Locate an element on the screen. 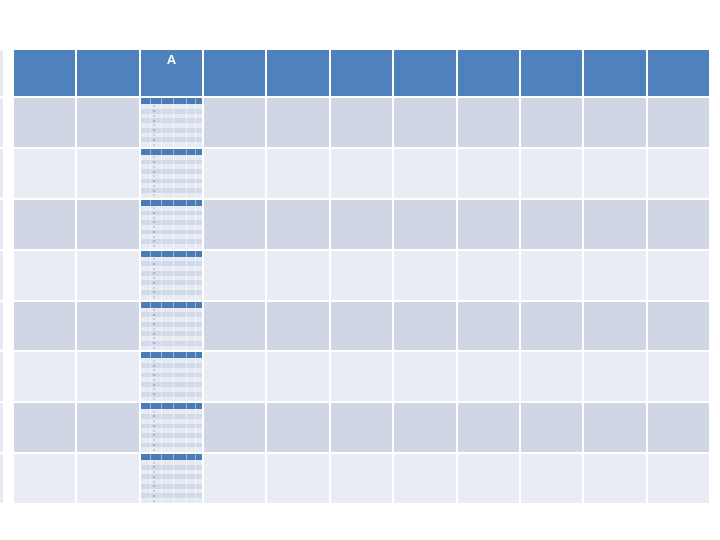 Image resolution: width=720 pixels, height=540 pixels. header-cell-label: A is located at coordinates (171, 59).